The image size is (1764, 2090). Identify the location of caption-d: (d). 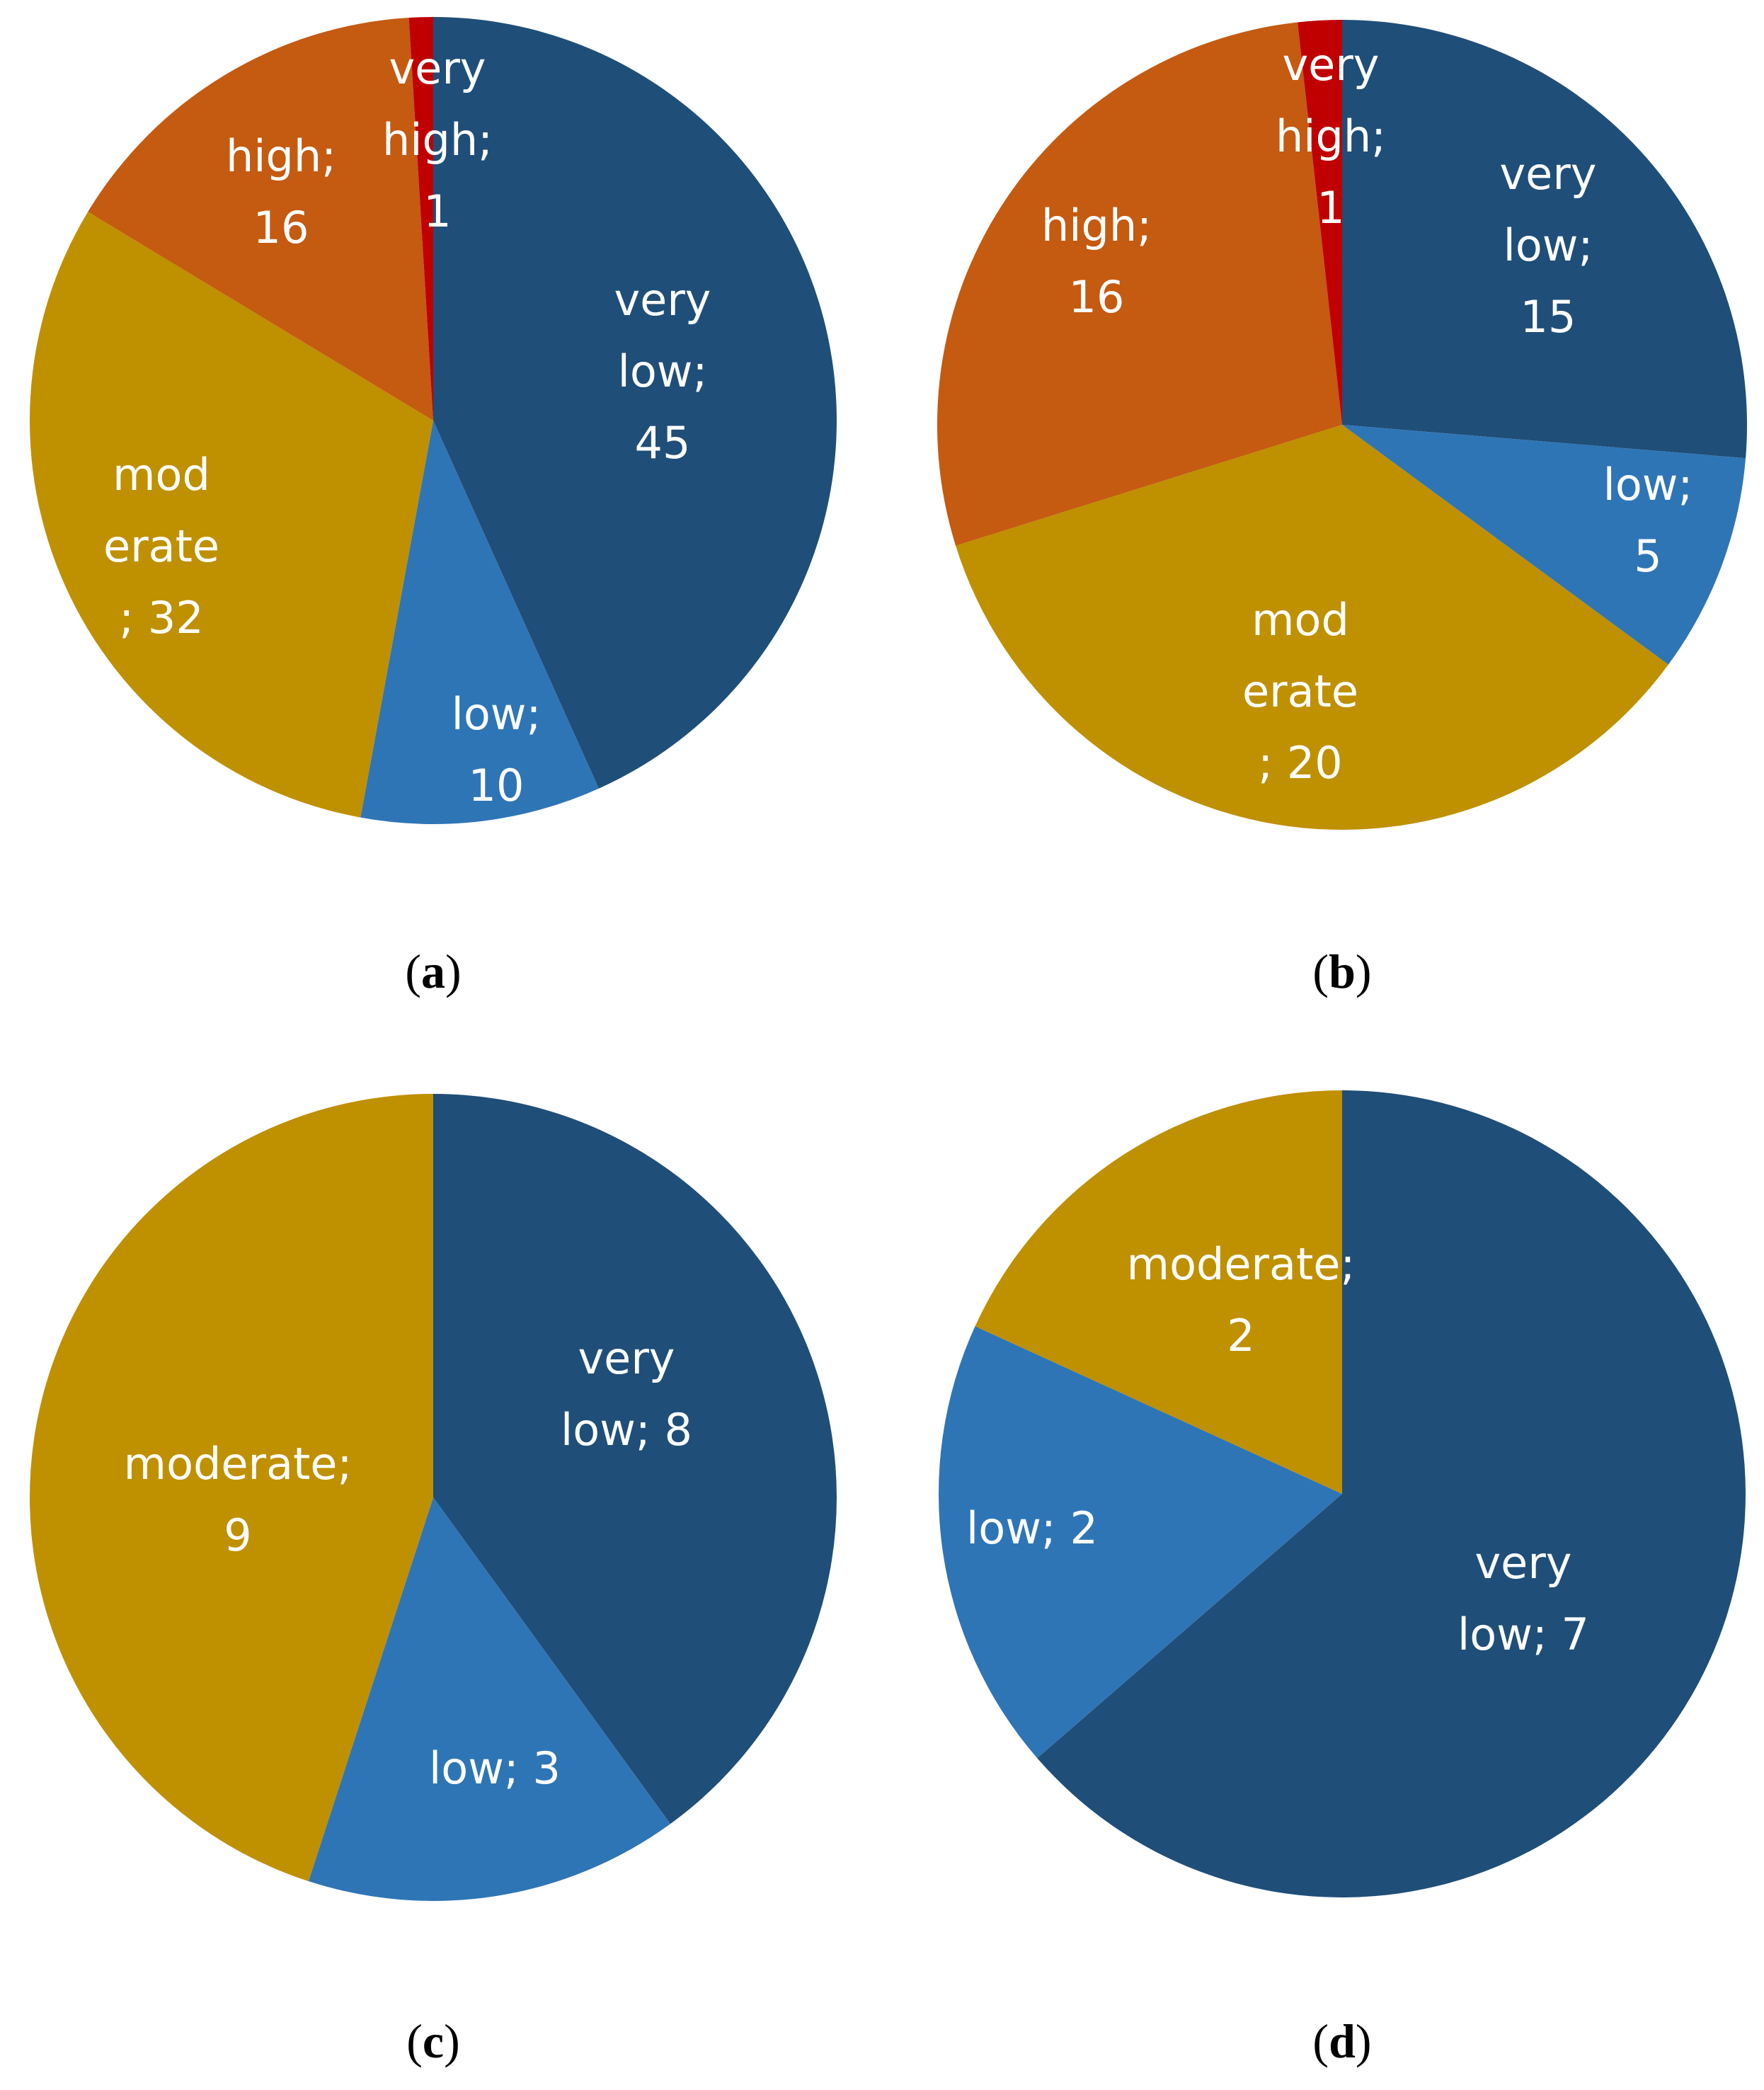
(1341, 2041).